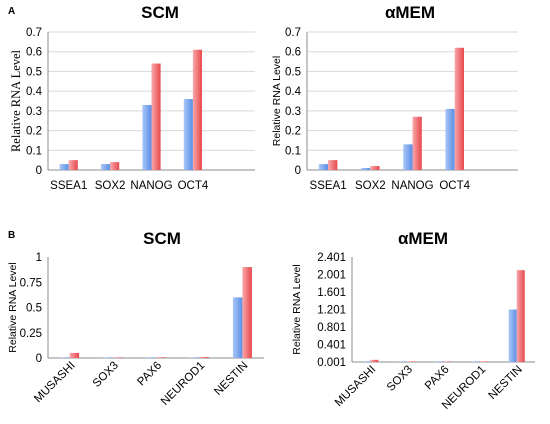  Describe the element at coordinates (331, 363) in the screenshot. I see `y-tick-label: 0.001` at that location.